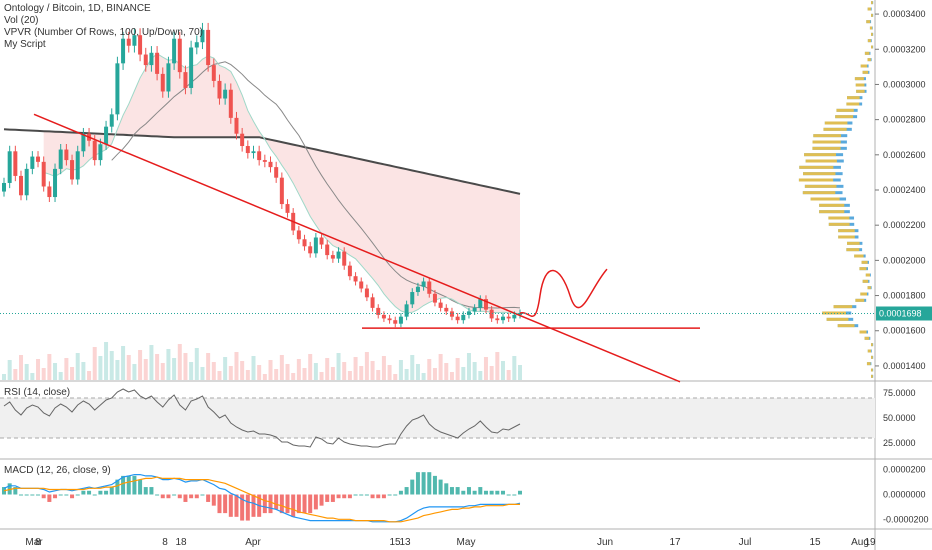 Image resolution: width=932 pixels, height=550 pixels. Describe the element at coordinates (395, 542) in the screenshot. I see `x-tick-label: 15` at that location.